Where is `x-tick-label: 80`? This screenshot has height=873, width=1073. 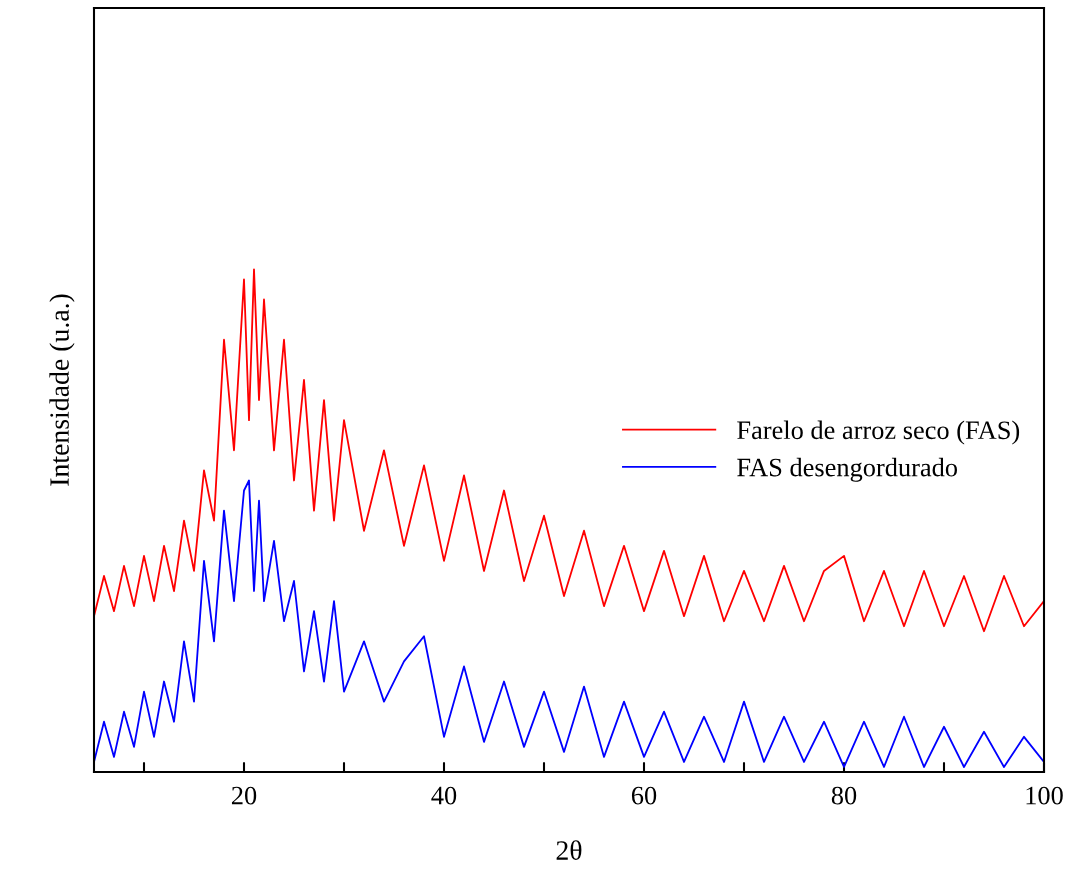 x-tick-label: 80 is located at coordinates (844, 795).